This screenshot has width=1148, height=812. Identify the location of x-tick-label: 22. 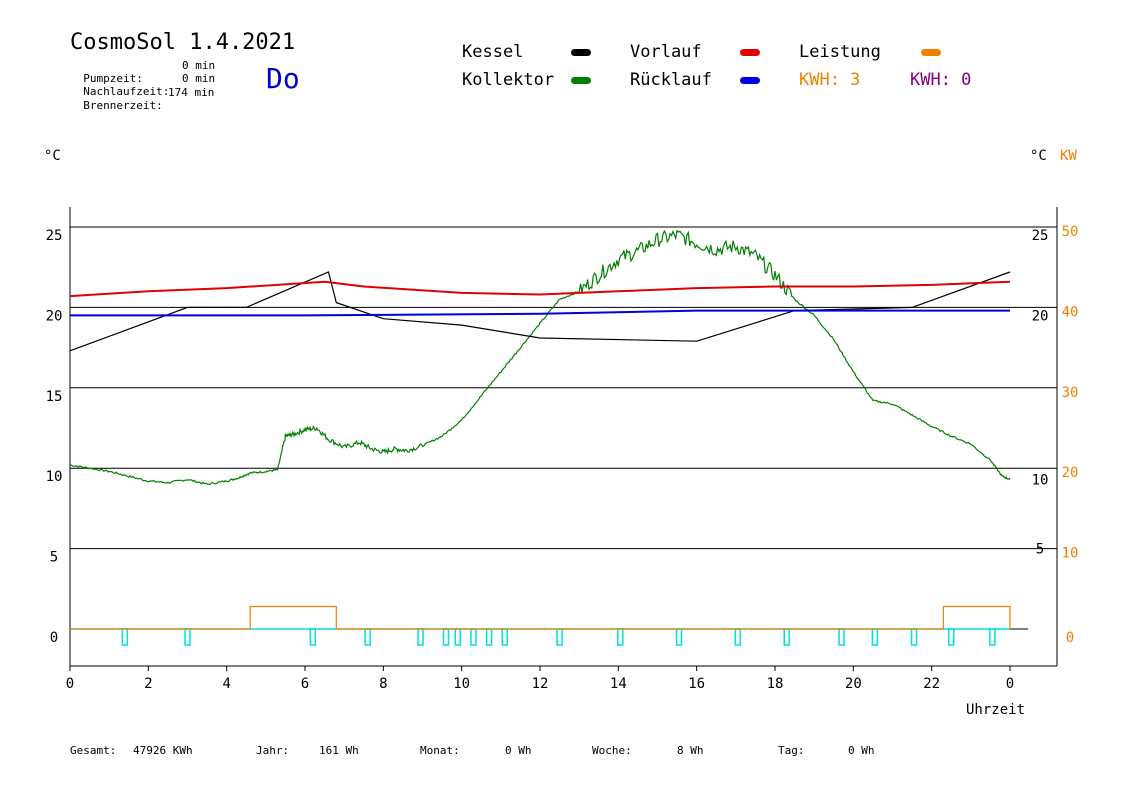
(931, 684).